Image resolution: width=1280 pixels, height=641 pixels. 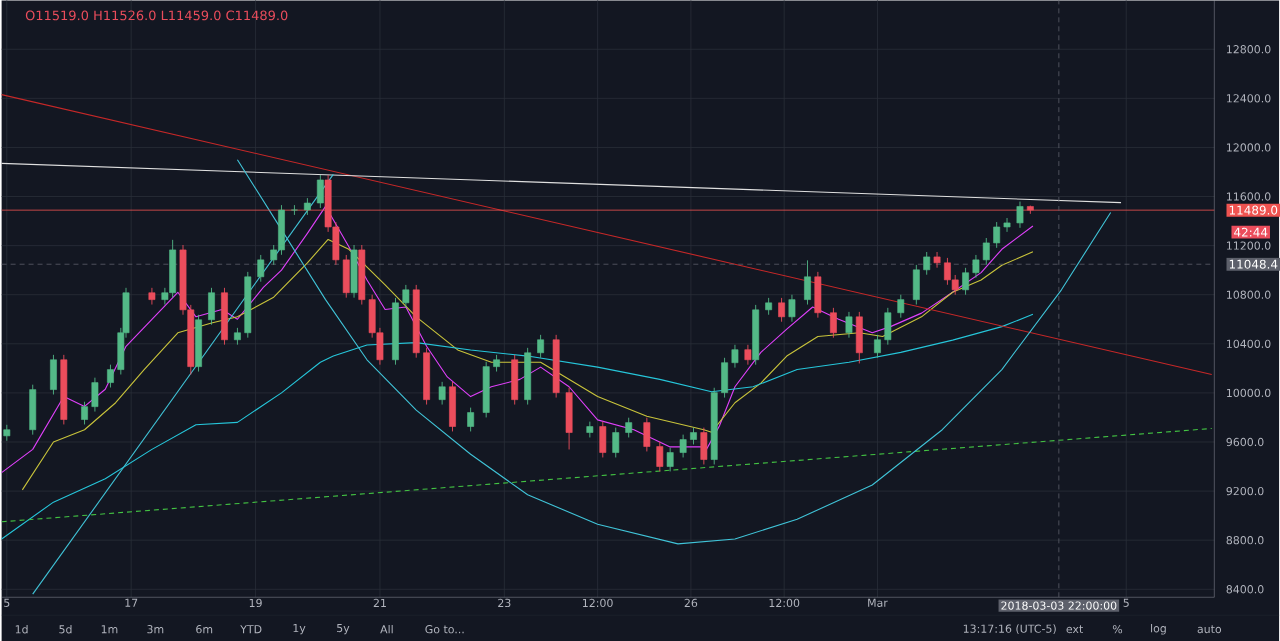 I want to click on ref-line-label: 2018-03-03 22:00:00, so click(x=1059, y=605).